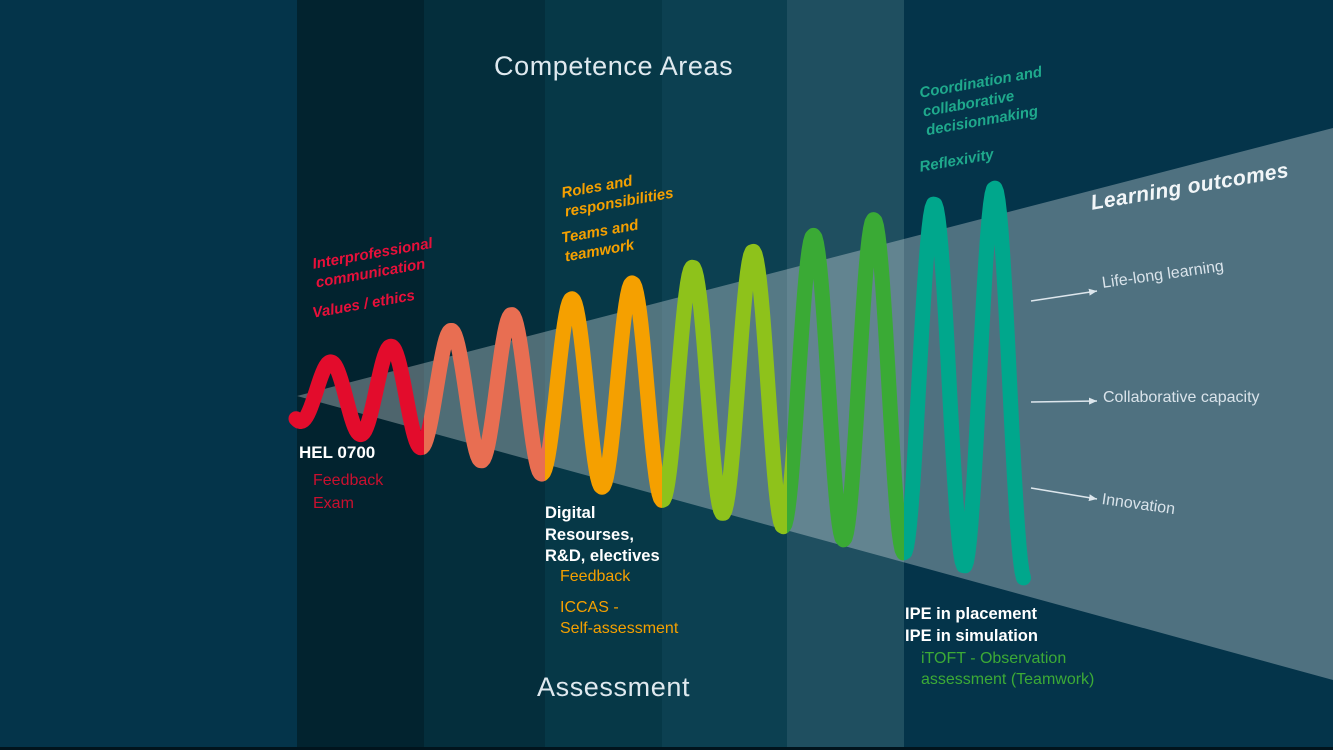  What do you see at coordinates (1181, 397) in the screenshot?
I see `outcome-collaborative-capacity: Collaborative capacity` at bounding box center [1181, 397].